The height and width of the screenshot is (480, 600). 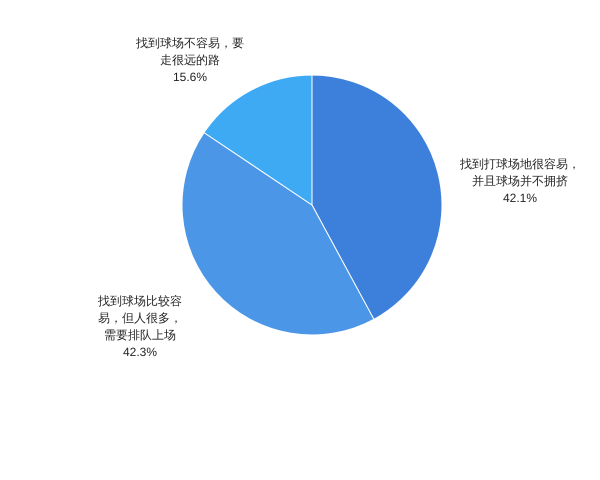 What do you see at coordinates (190, 77) in the screenshot?
I see `data-label: 15.6%` at bounding box center [190, 77].